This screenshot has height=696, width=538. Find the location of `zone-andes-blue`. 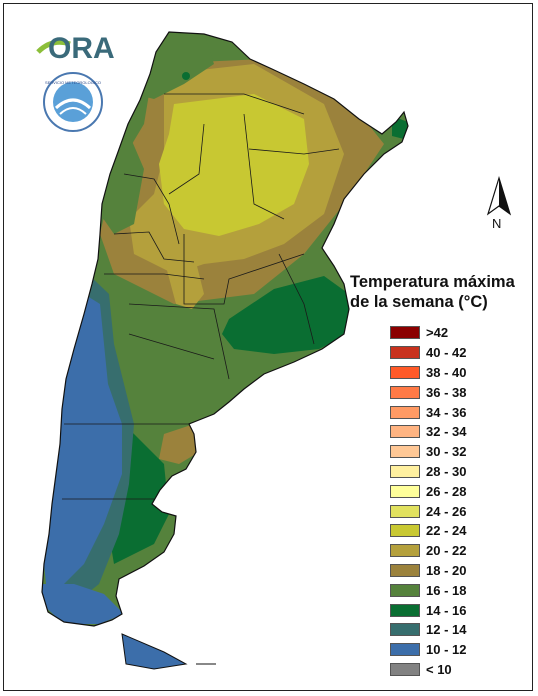

zone-andes-blue is located at coordinates (83, 449).